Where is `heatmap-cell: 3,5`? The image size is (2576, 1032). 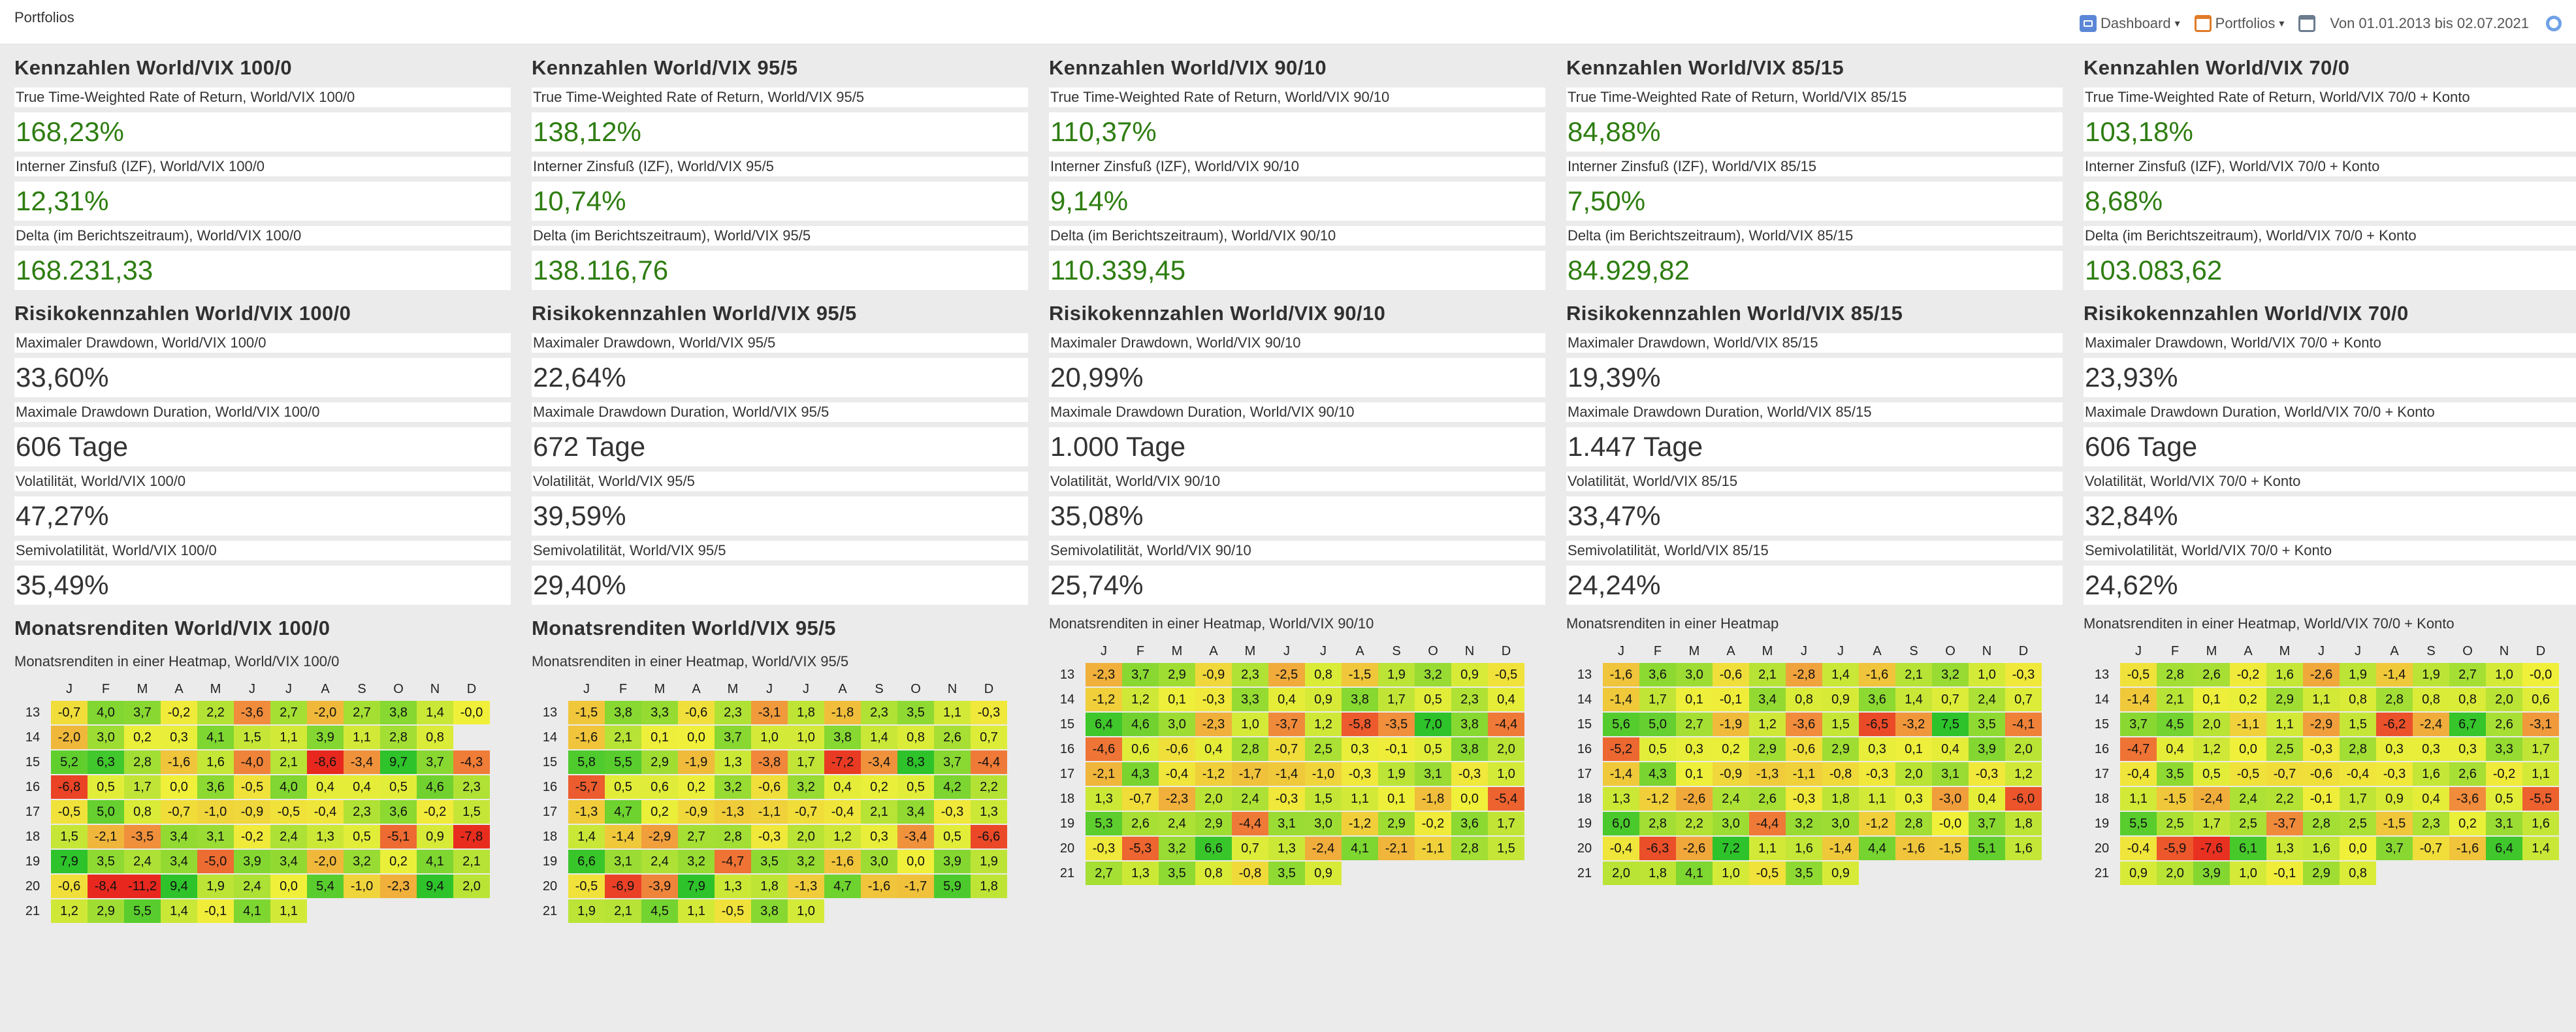 heatmap-cell: 3,5 is located at coordinates (1804, 873).